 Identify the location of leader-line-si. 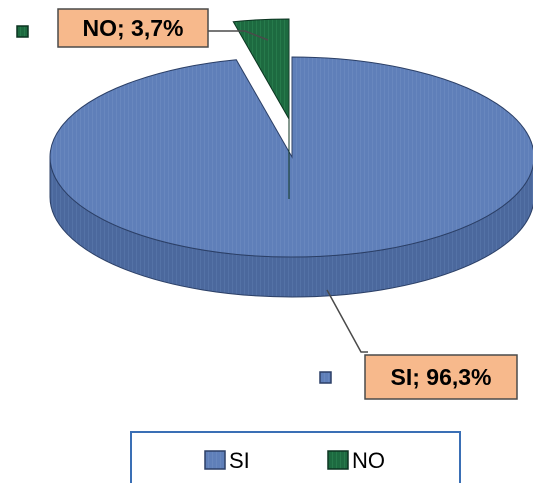
(347, 321).